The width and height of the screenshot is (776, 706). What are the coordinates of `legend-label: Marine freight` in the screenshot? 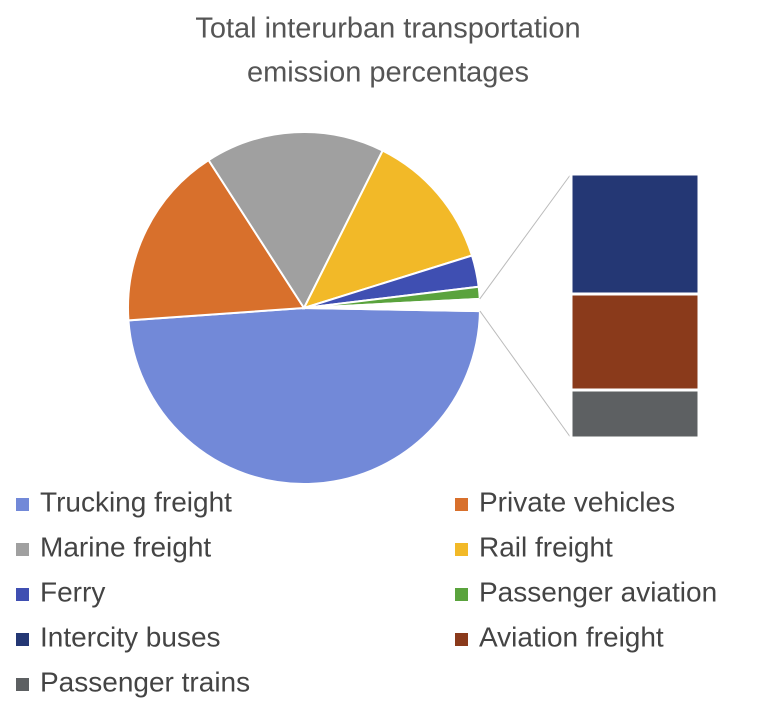 It's located at (125, 546).